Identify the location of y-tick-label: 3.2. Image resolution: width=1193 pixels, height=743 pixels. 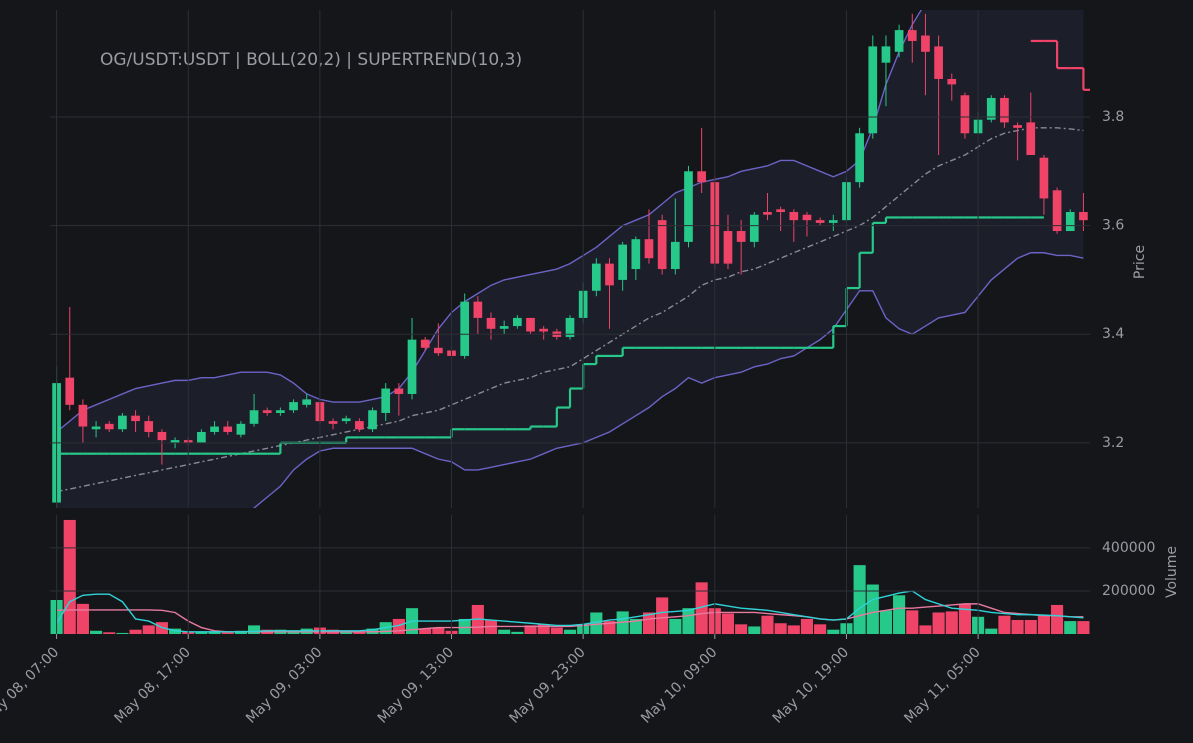
(1113, 443).